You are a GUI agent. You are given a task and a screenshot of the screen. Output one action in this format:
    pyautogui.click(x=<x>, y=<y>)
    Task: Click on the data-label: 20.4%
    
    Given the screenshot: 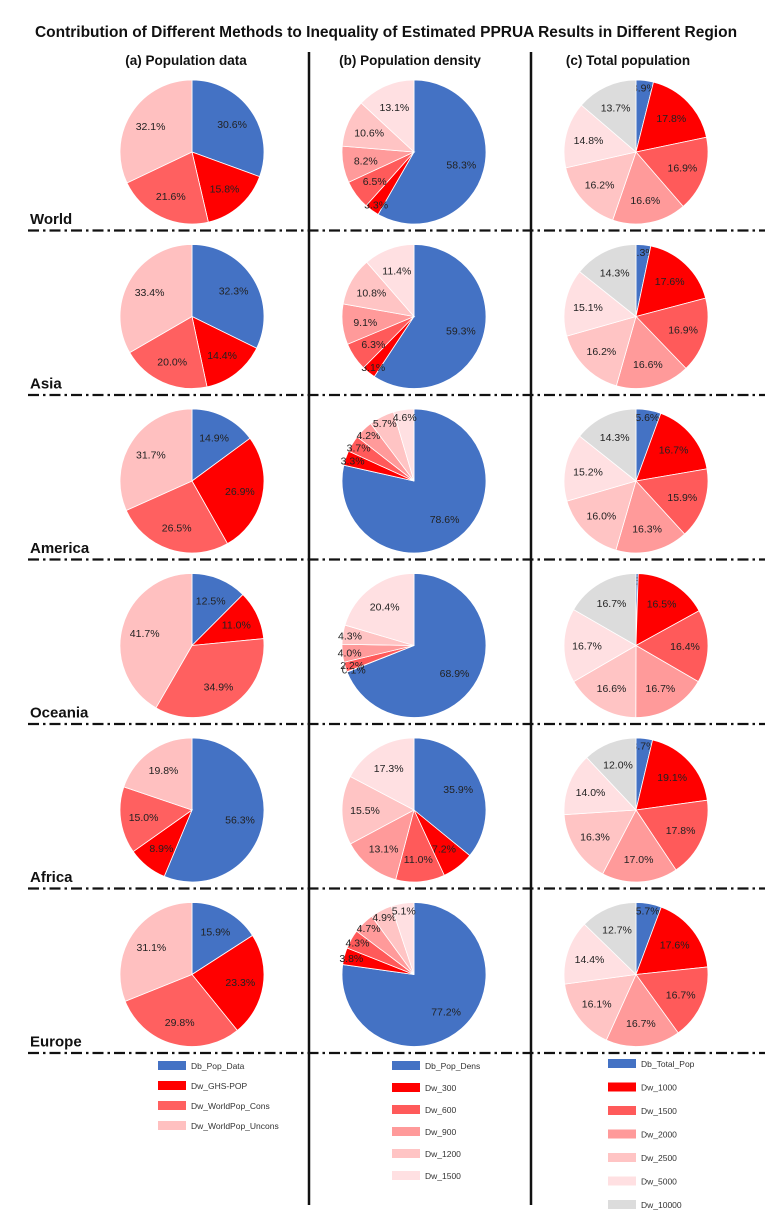 What is the action you would take?
    pyautogui.click(x=385, y=607)
    